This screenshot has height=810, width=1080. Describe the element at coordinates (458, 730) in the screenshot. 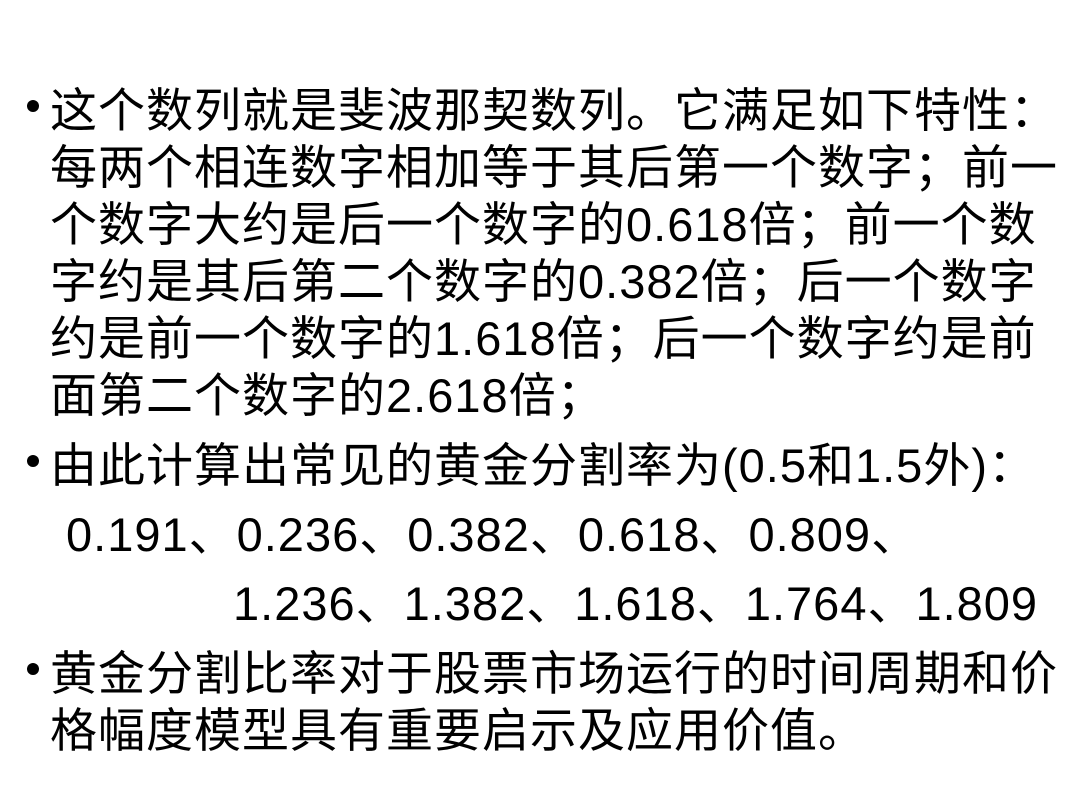

I see `text-line: 格幅度模型具有重要启示及应用价值。` at that location.